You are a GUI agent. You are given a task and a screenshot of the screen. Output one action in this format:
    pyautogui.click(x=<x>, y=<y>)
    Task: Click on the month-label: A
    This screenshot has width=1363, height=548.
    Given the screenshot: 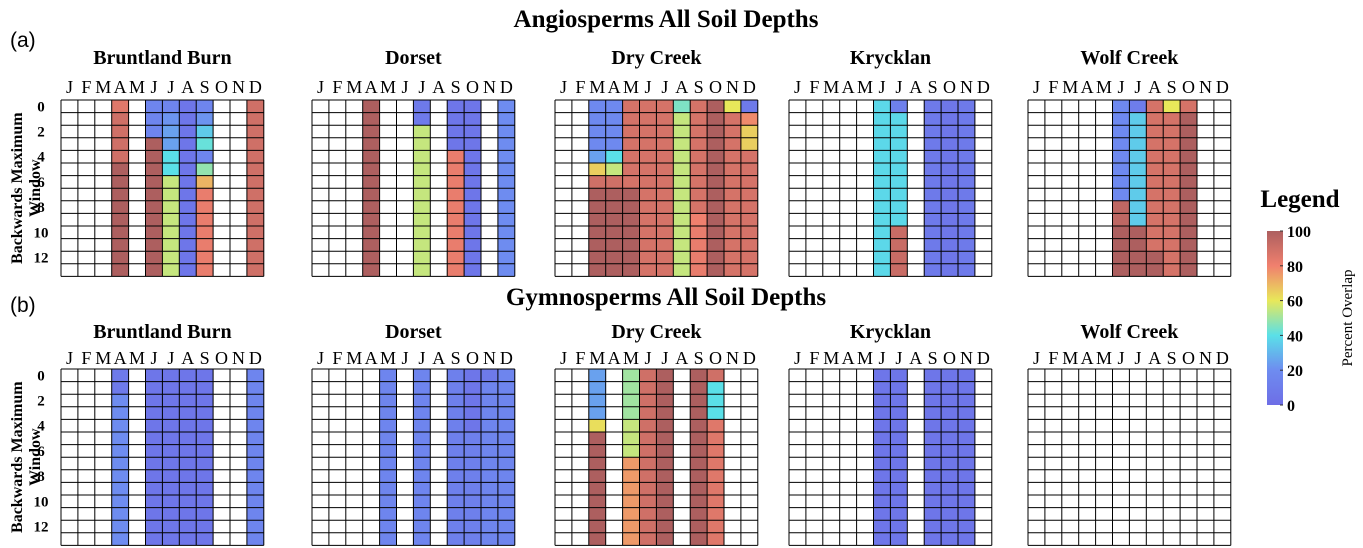 What is the action you would take?
    pyautogui.click(x=1087, y=358)
    